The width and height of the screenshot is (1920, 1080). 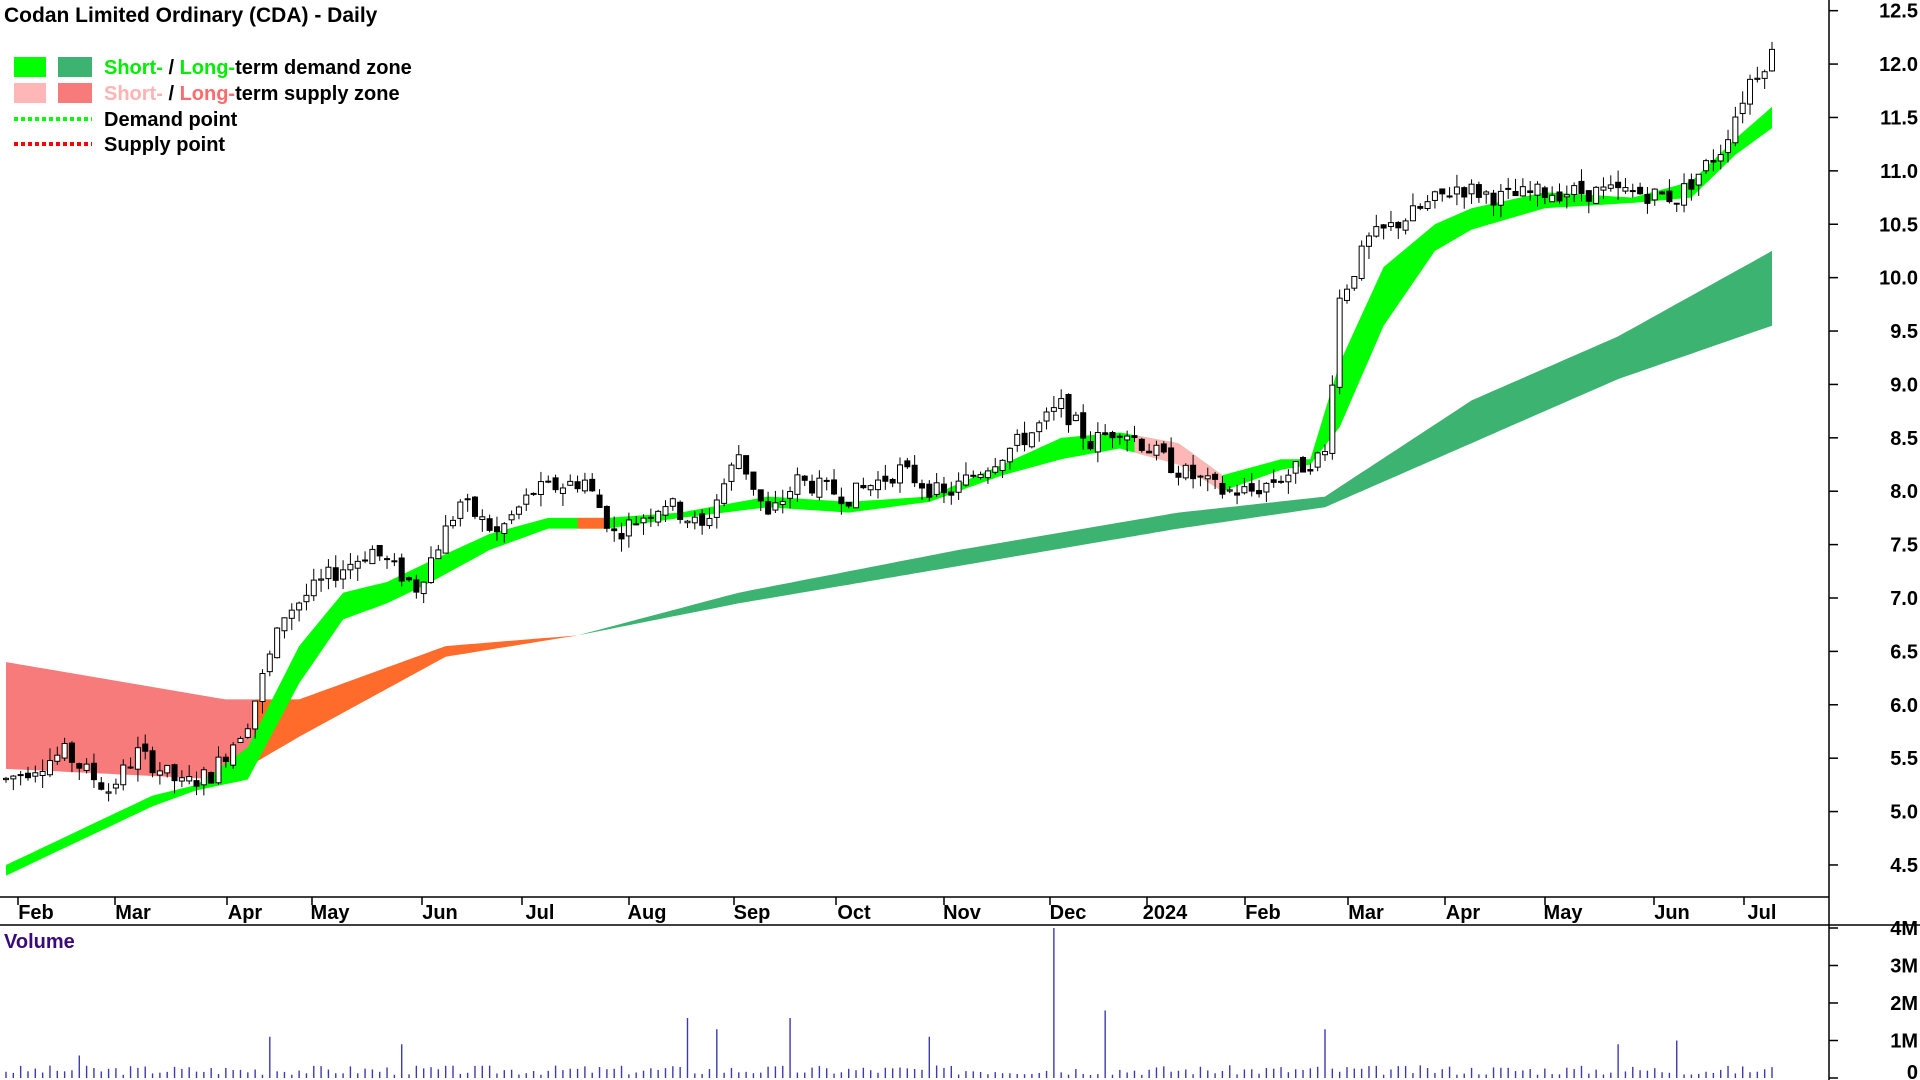 I want to click on x-tick-label: Feb, so click(x=1263, y=913).